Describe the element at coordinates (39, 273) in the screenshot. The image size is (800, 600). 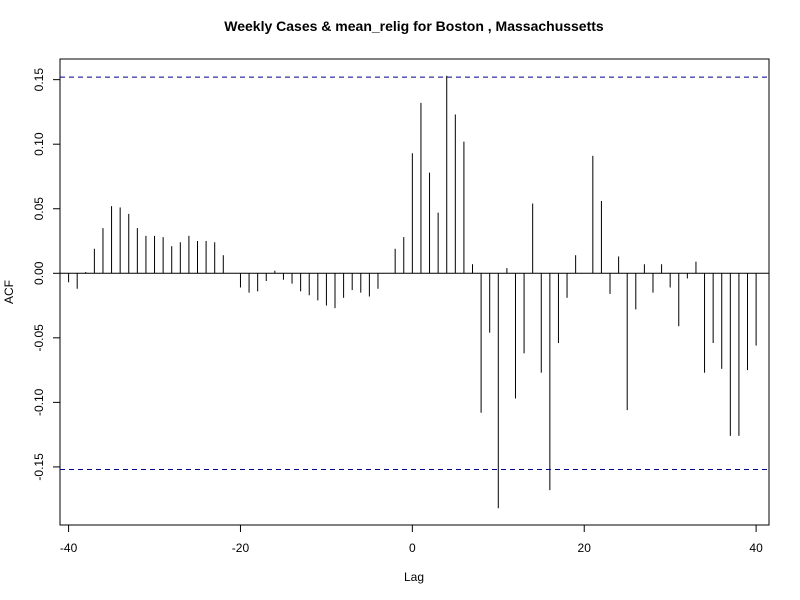
I see `y-tick-label: 0.00` at that location.